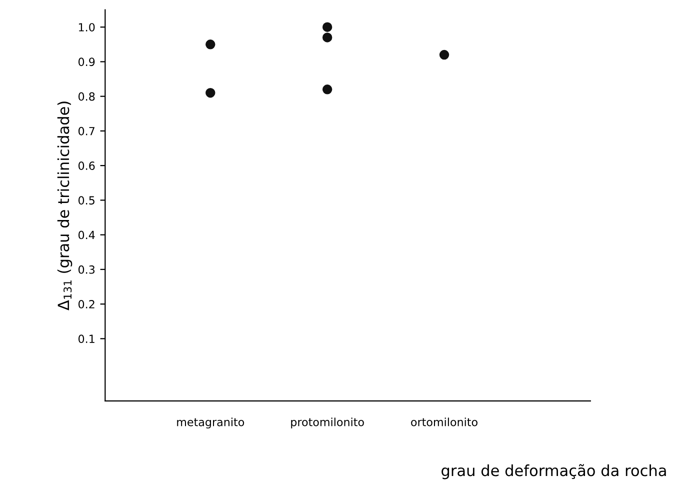 This screenshot has width=674, height=489. I want to click on y-tick-label: 0.5, so click(86, 200).